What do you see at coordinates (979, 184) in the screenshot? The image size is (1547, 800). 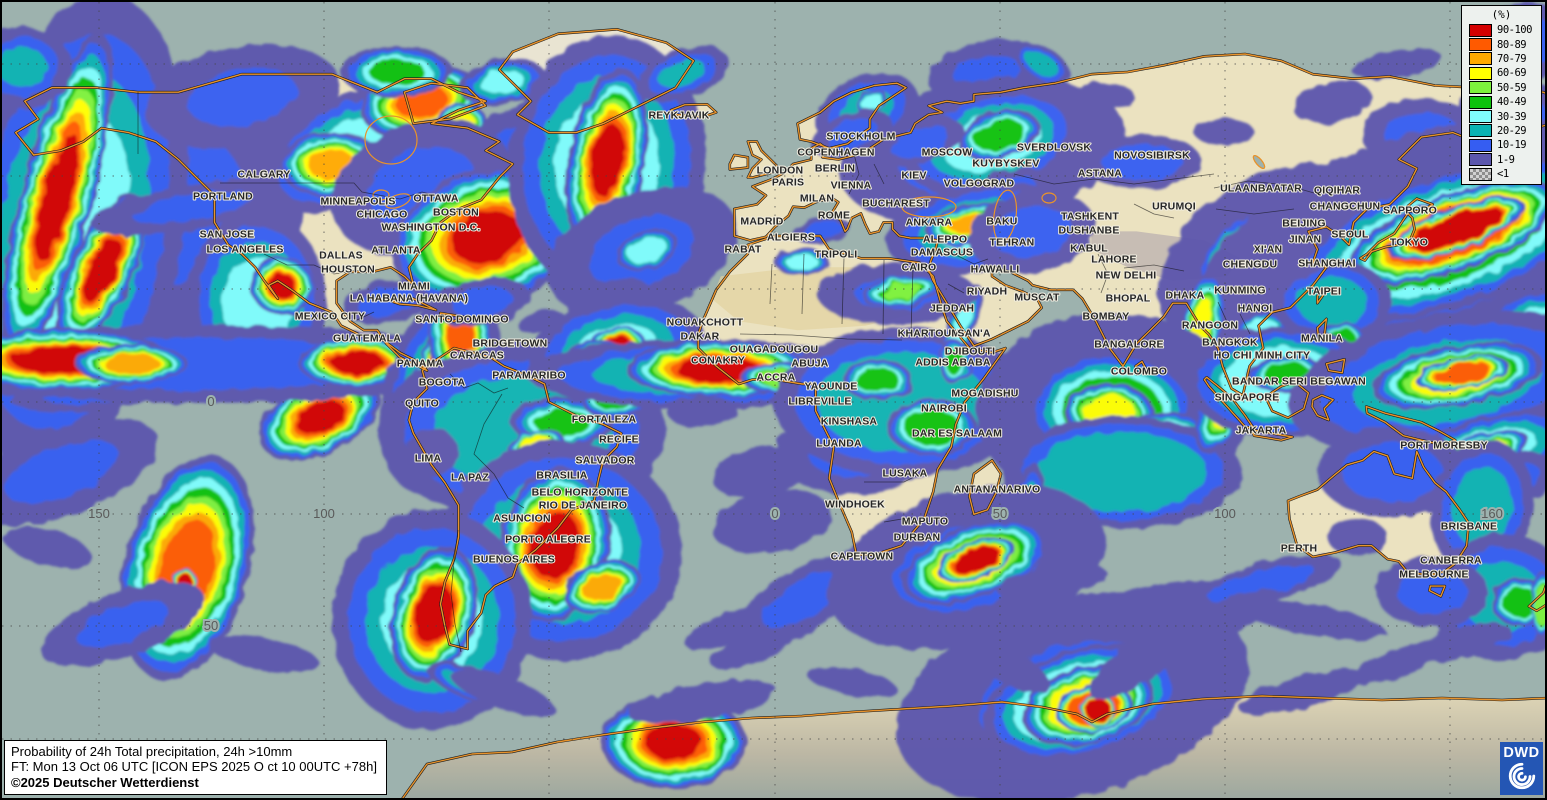 I see `city-label: VOLGOGRAD` at bounding box center [979, 184].